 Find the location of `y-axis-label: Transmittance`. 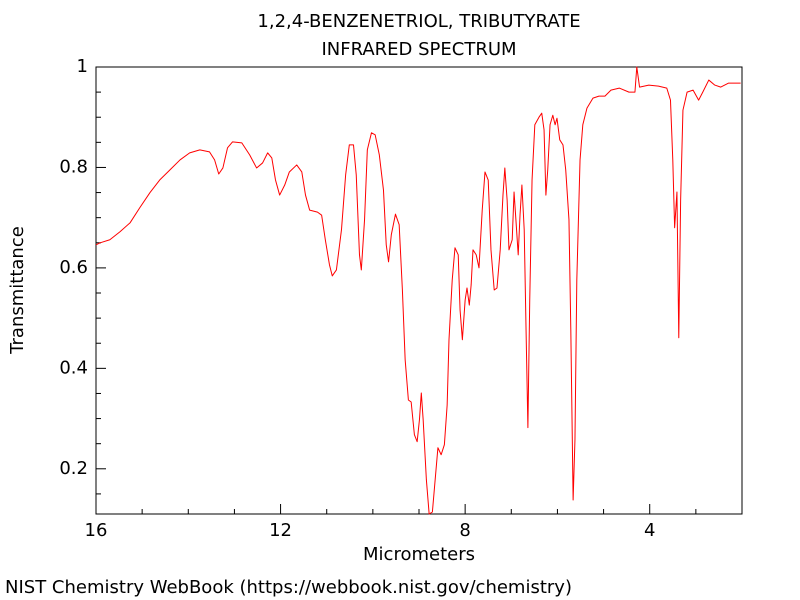

y-axis-label: Transmittance is located at coordinates (17, 290).